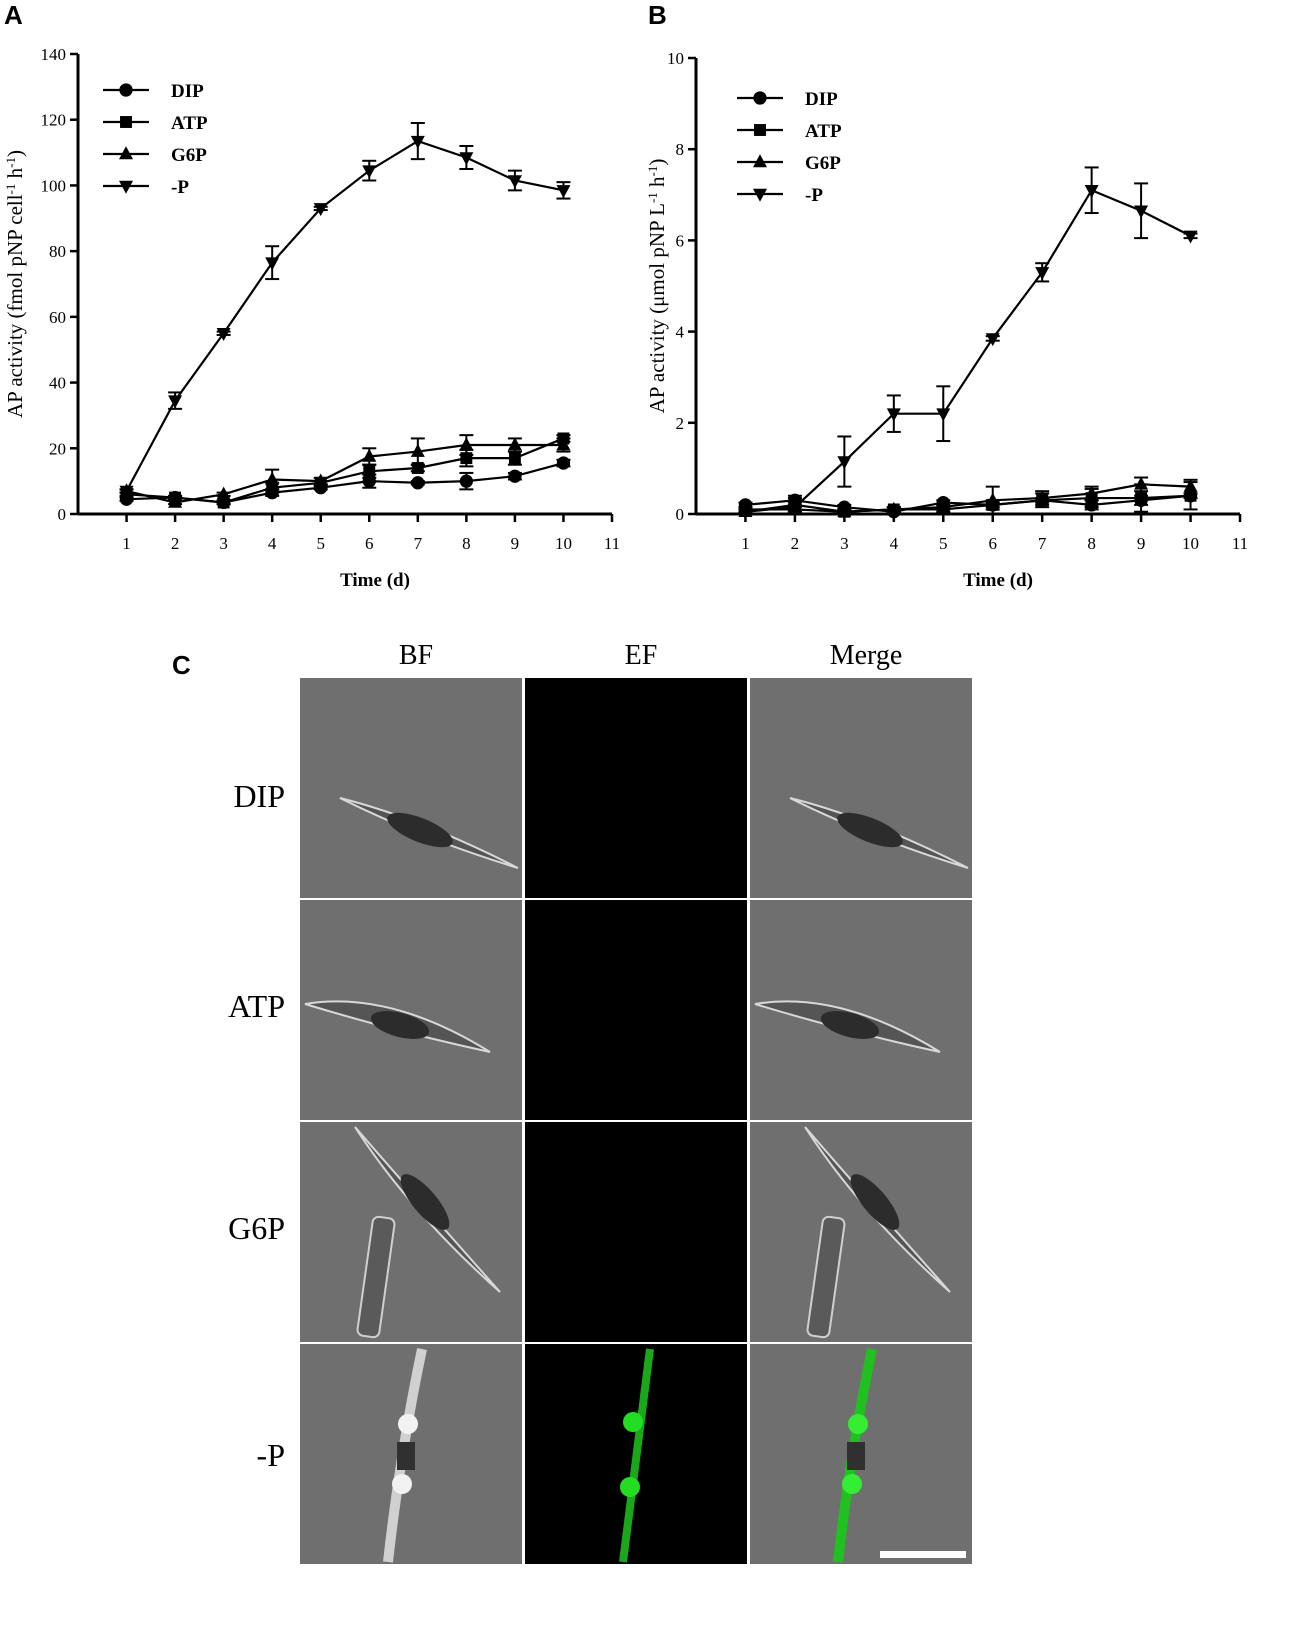  What do you see at coordinates (256, 1006) in the screenshot?
I see `row-label-atp: ATP` at bounding box center [256, 1006].